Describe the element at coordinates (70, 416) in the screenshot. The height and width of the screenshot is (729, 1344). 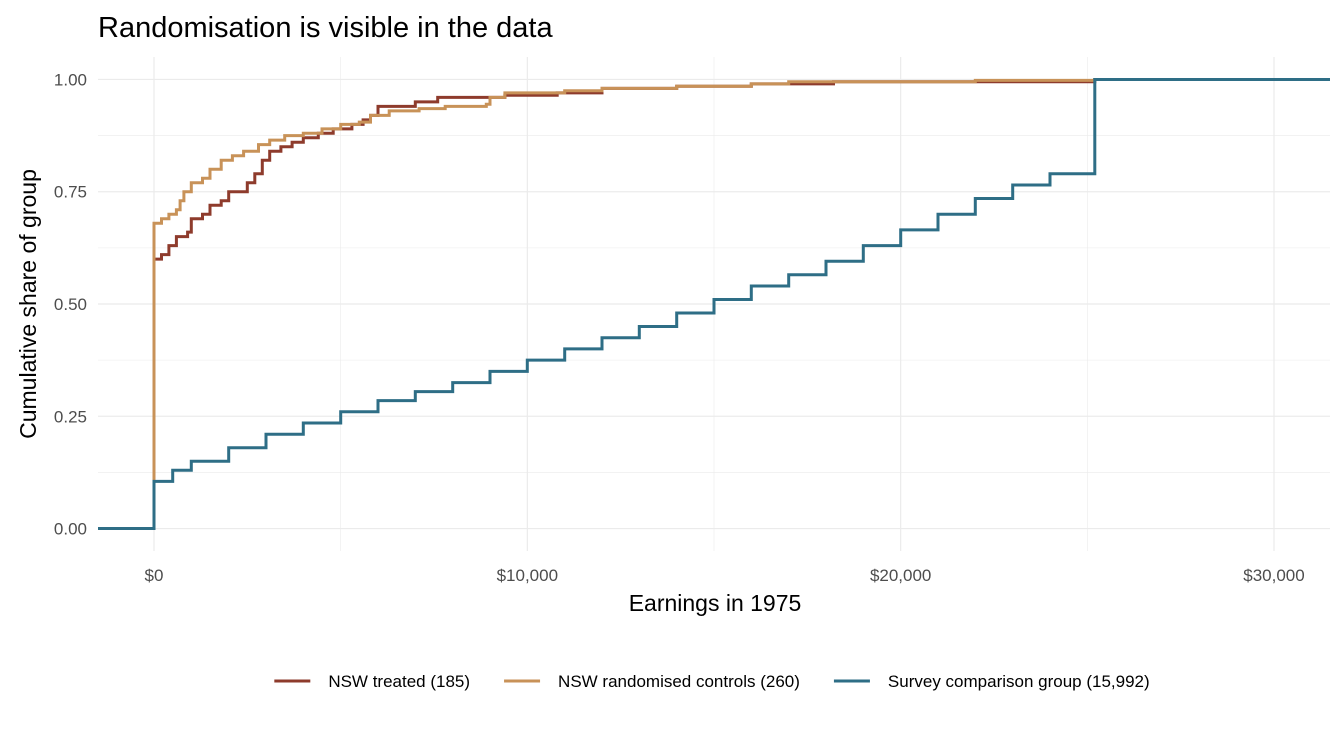
I see `y-tick-label: 0.25` at that location.